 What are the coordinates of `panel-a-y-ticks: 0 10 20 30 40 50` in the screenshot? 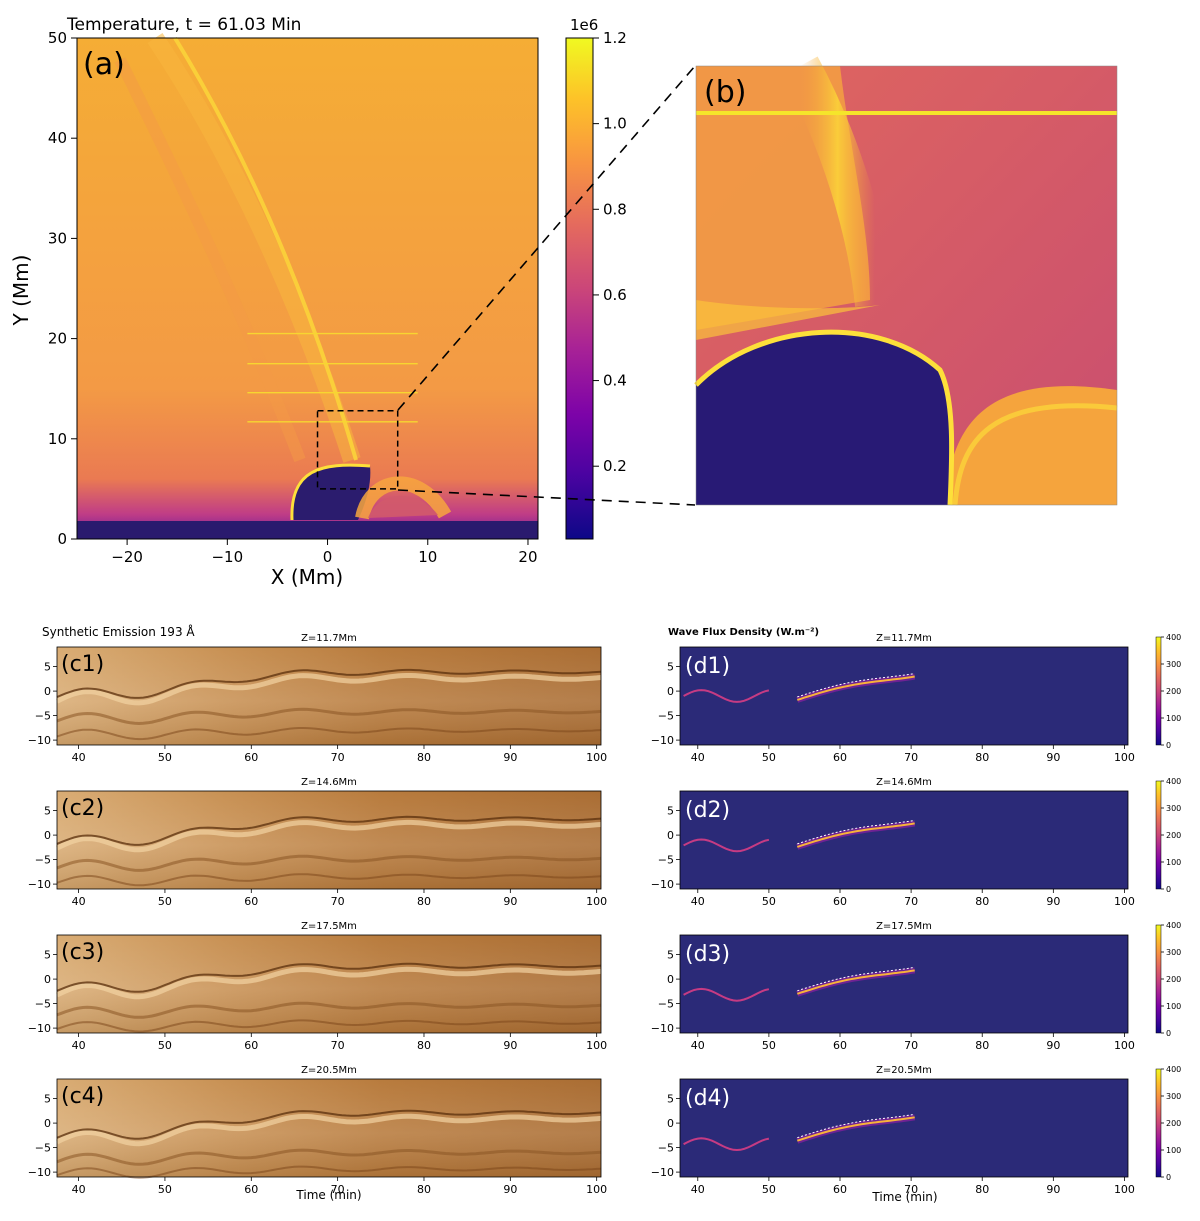 It's located at (62, 288).